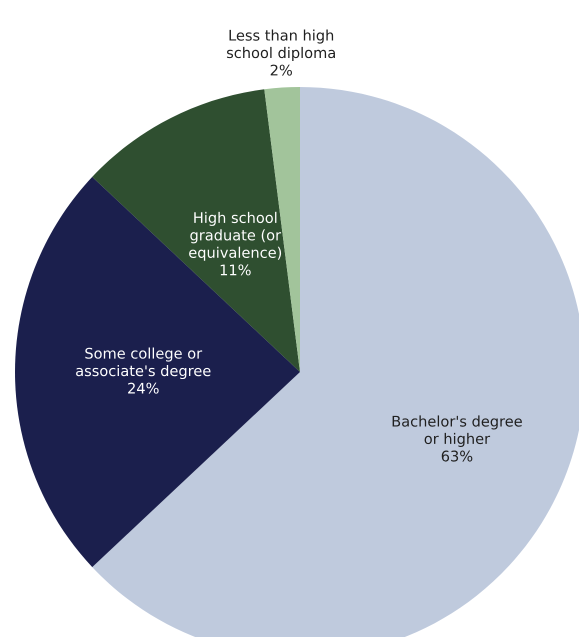 The image size is (579, 637). I want to click on slice-label: Some college or associate's degree, so click(143, 364).